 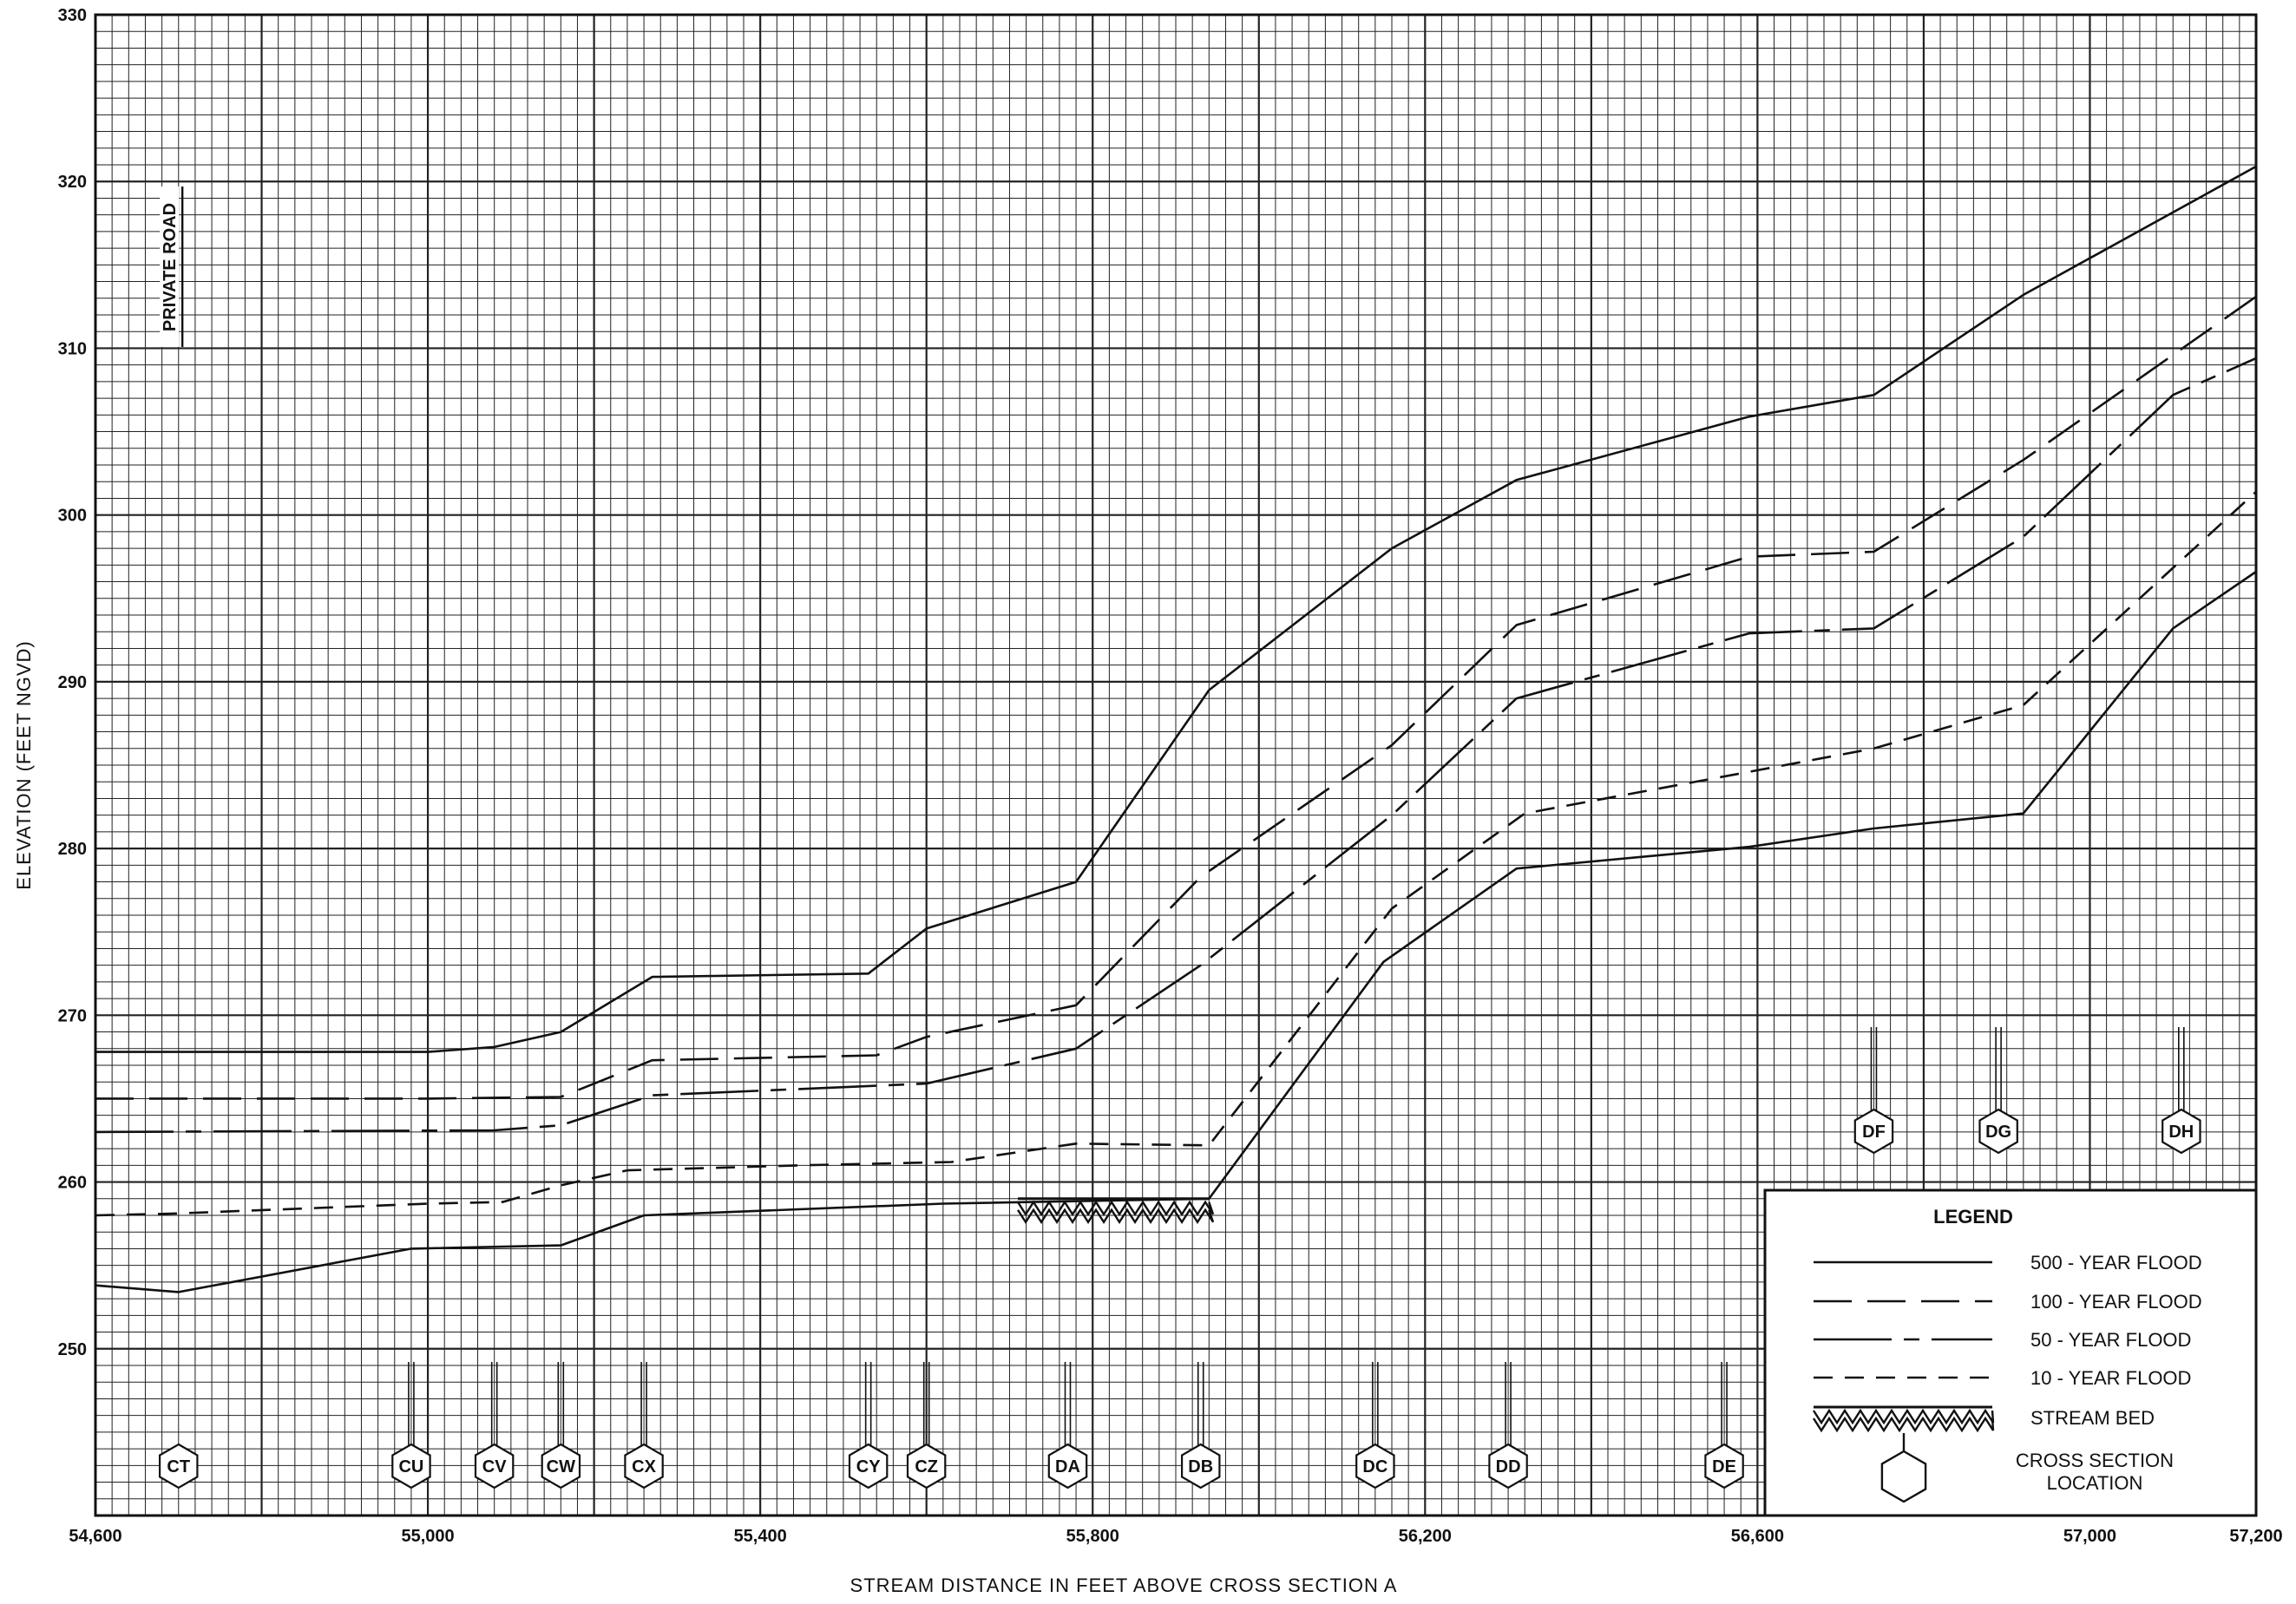 I want to click on y-tick-label: 330, so click(x=72, y=15).